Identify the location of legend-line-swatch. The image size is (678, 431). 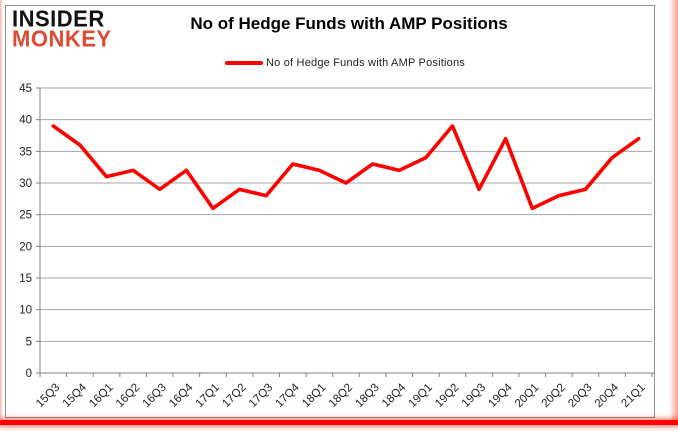
(244, 63).